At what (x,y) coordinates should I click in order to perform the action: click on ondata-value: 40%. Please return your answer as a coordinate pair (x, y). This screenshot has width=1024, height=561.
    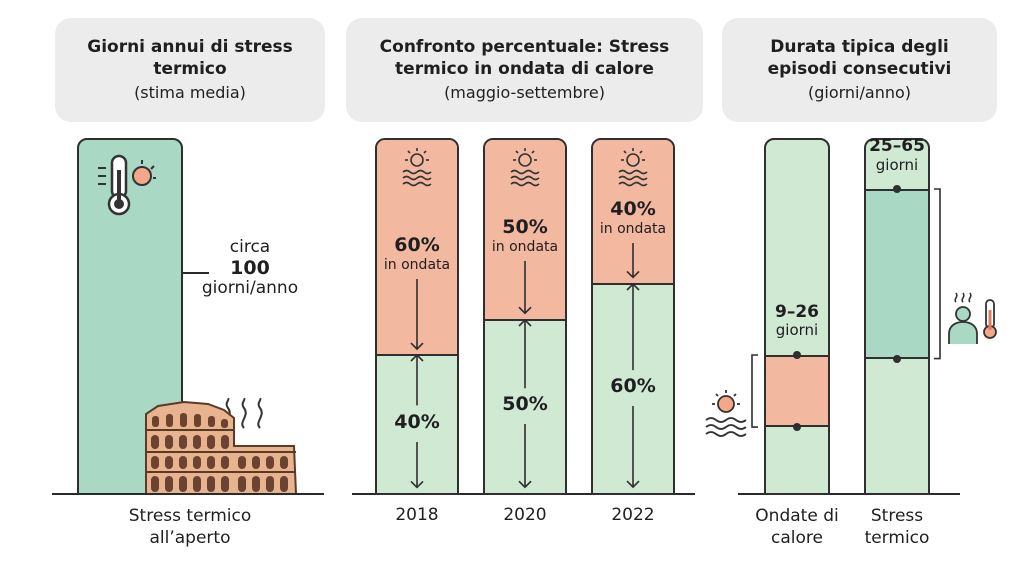
    Looking at the image, I should click on (633, 209).